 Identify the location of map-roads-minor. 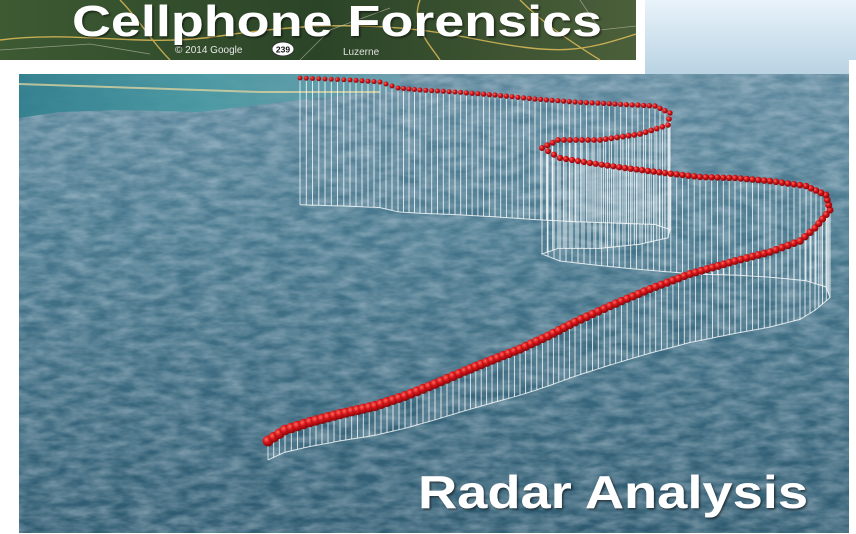
(318, 30).